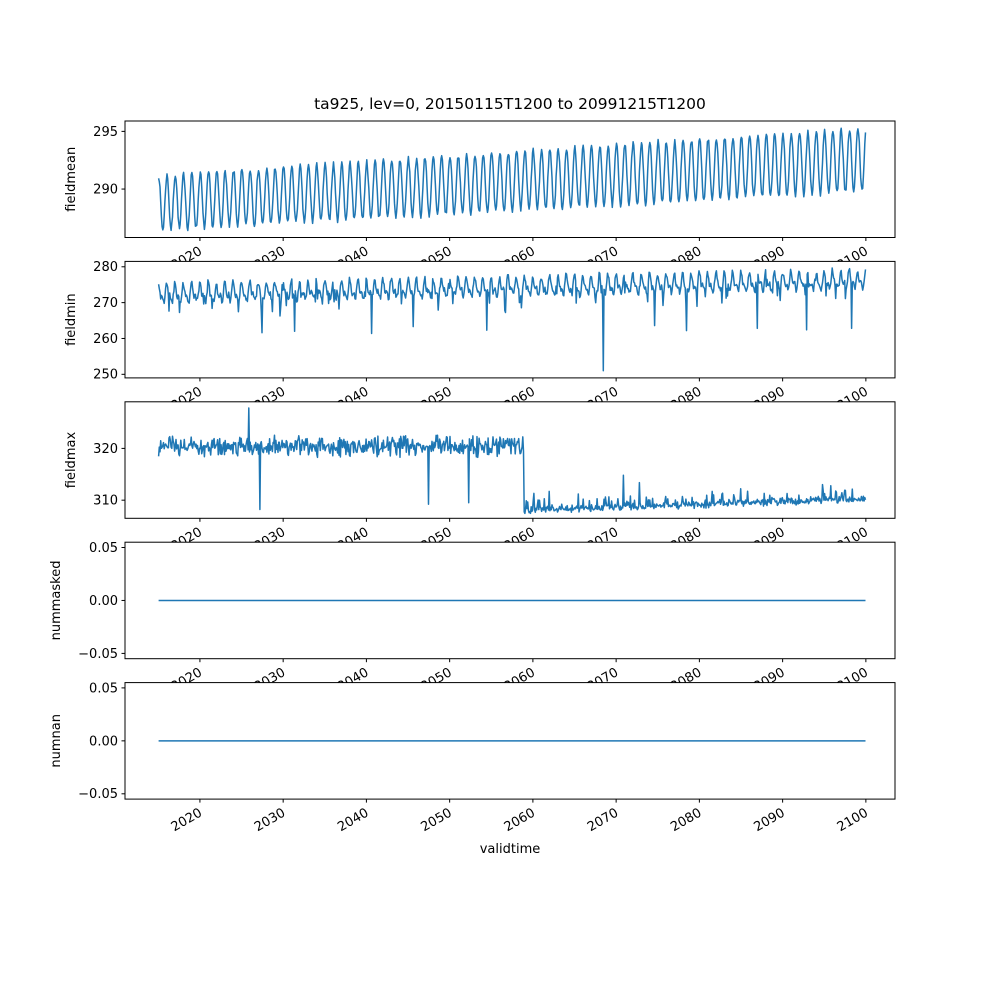 This screenshot has width=1000, height=1000. Describe the element at coordinates (105, 375) in the screenshot. I see `y-tick-label: 250` at that location.